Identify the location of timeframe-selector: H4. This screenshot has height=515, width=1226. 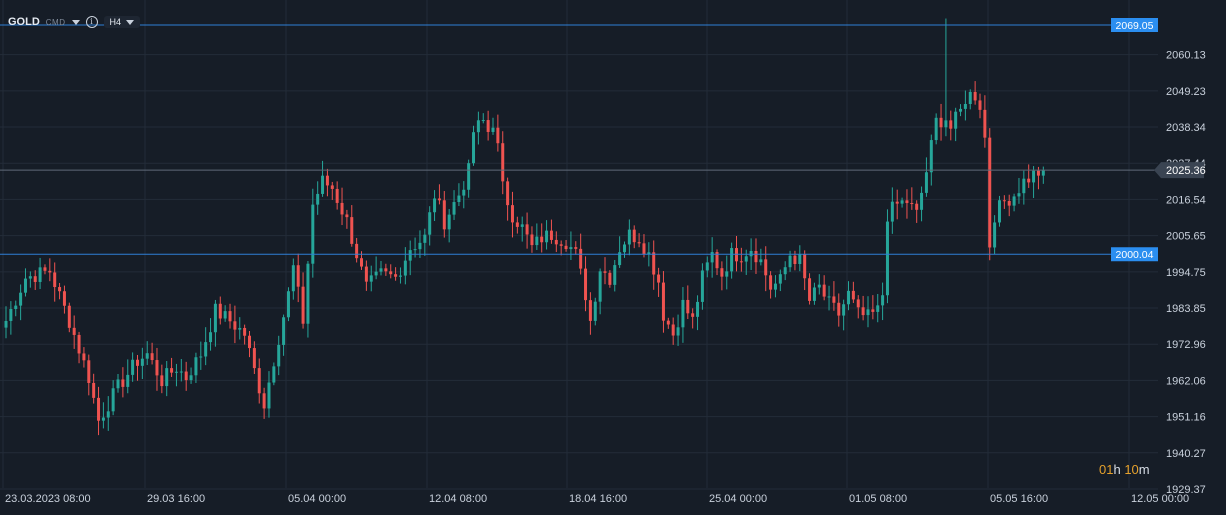
(122, 22).